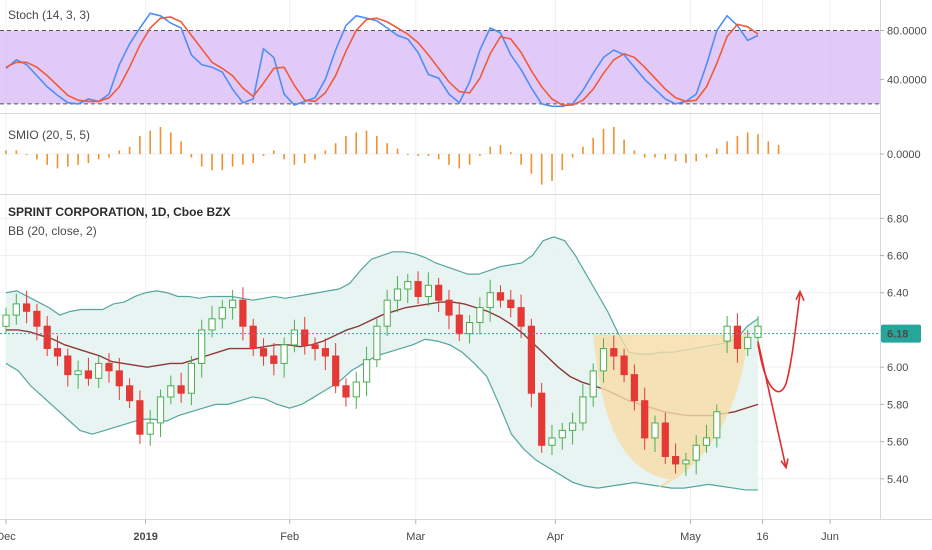  Describe the element at coordinates (762, 537) in the screenshot. I see `x-tick-label: 16` at that location.